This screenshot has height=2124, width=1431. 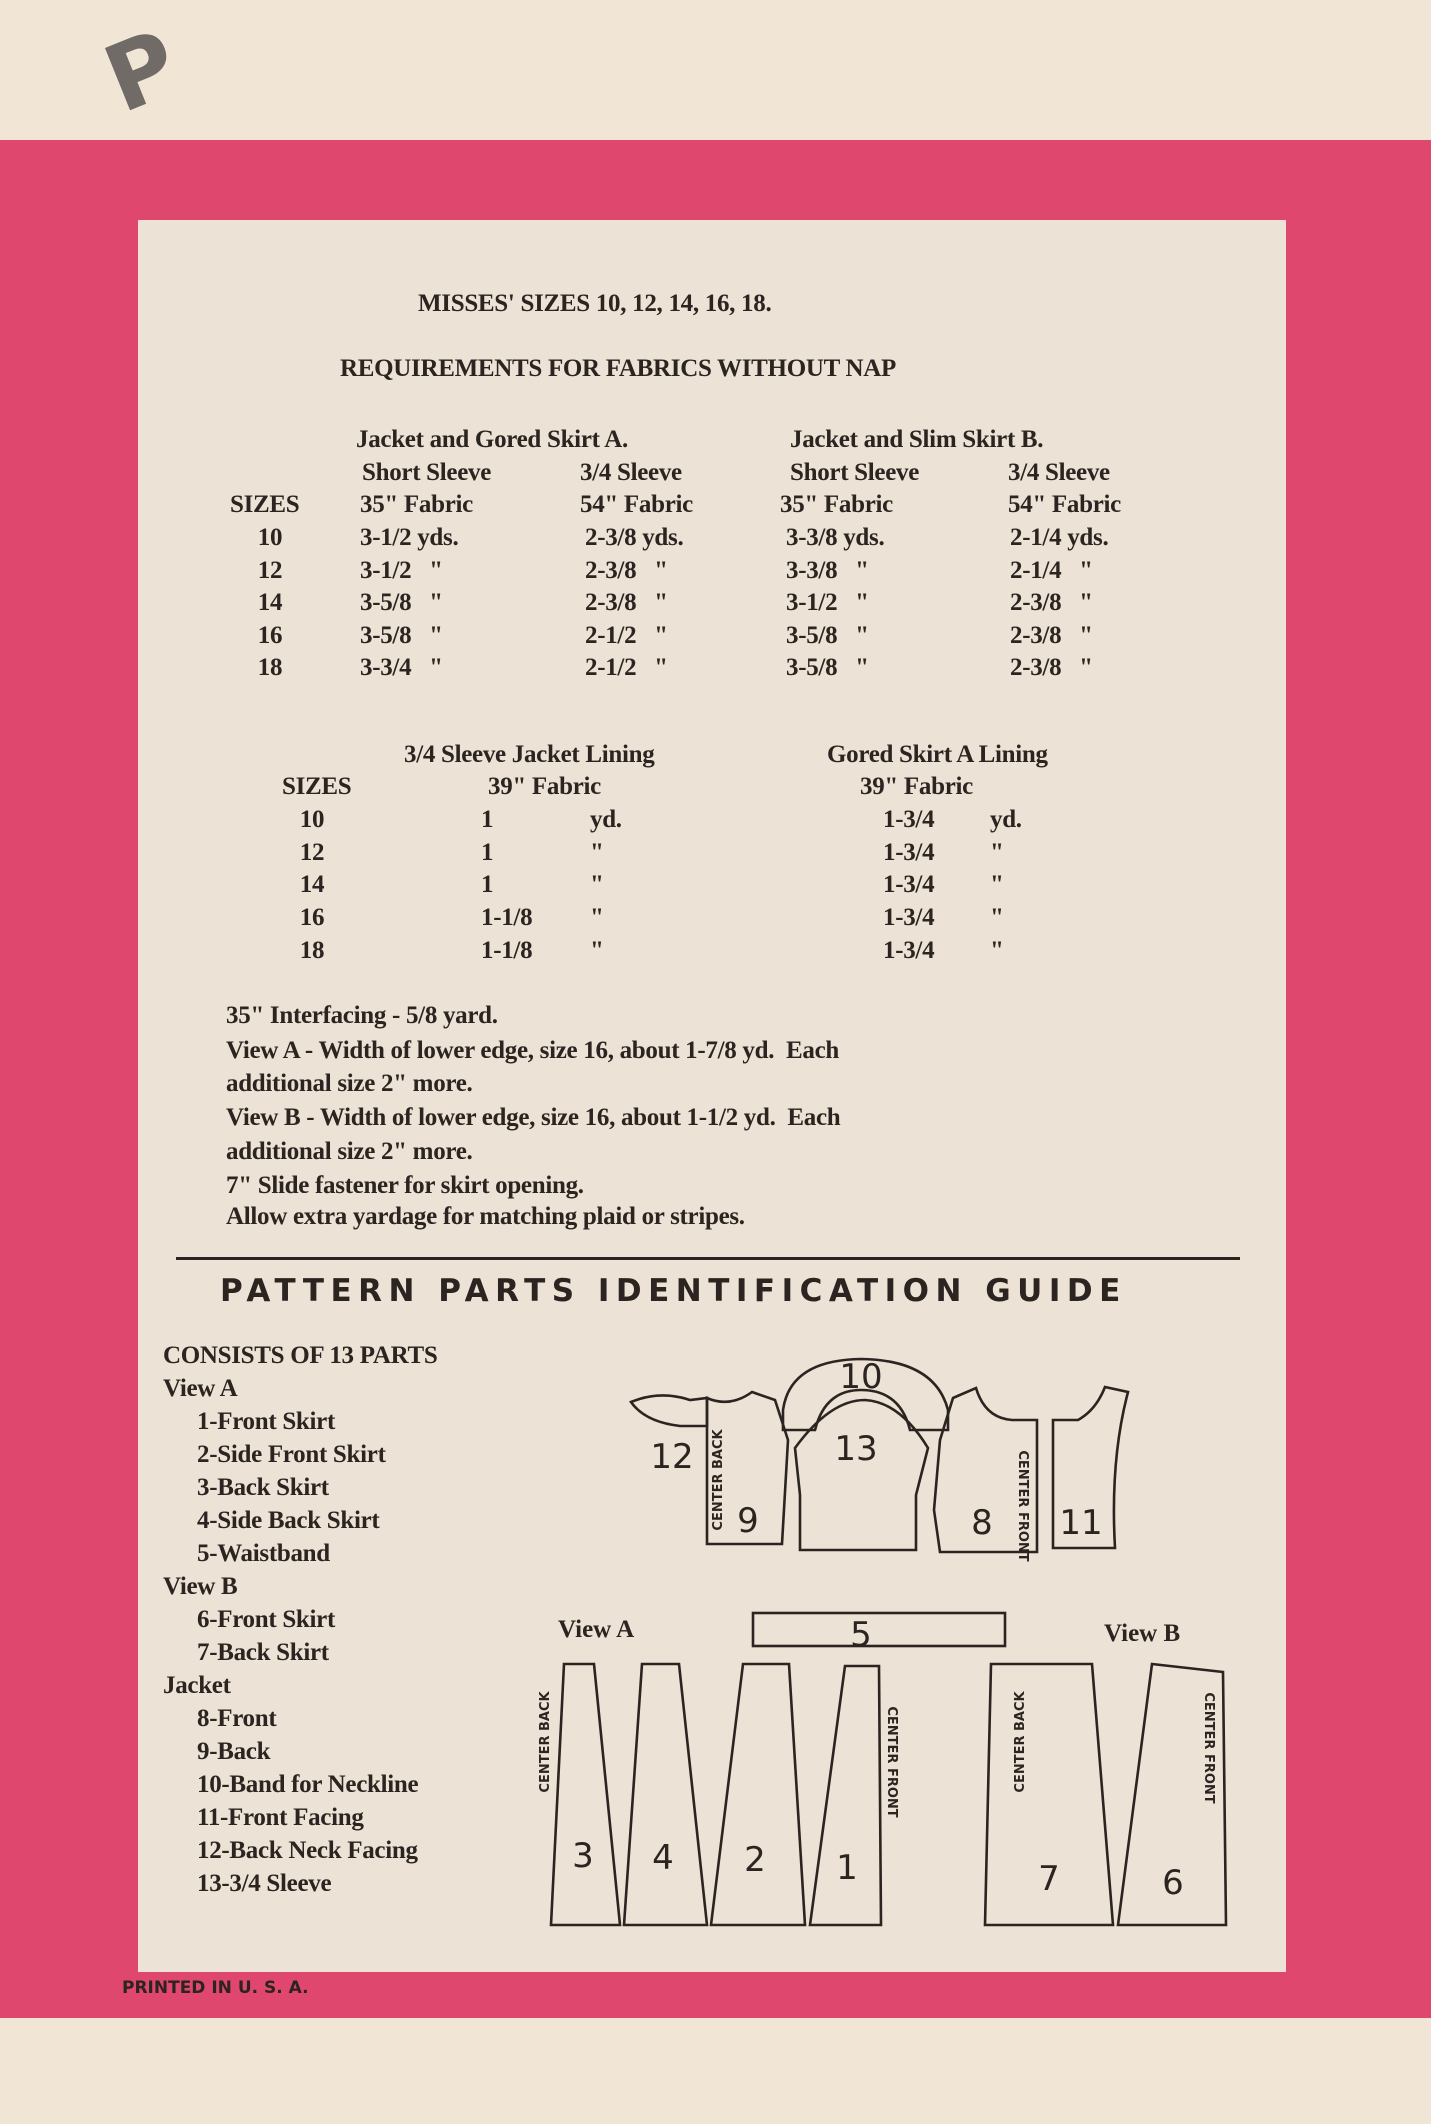 I want to click on view-b-label: View B, so click(x=1142, y=1633).